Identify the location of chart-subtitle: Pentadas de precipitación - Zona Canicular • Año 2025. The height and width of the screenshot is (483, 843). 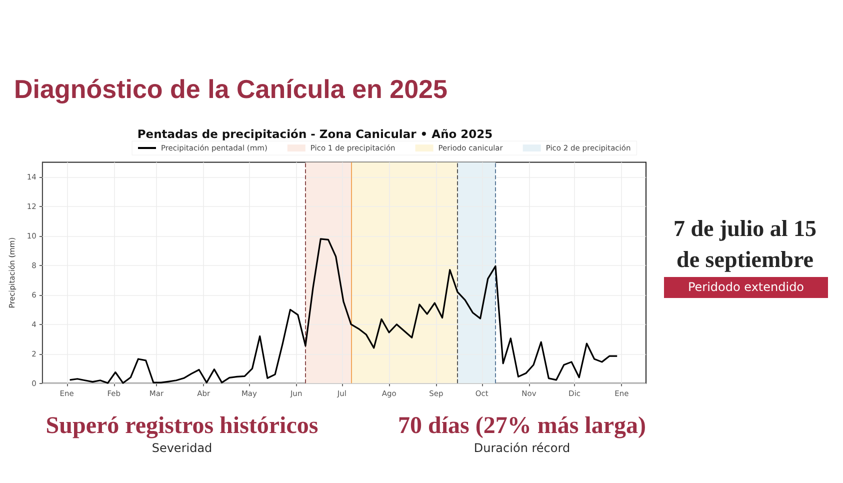
(315, 134).